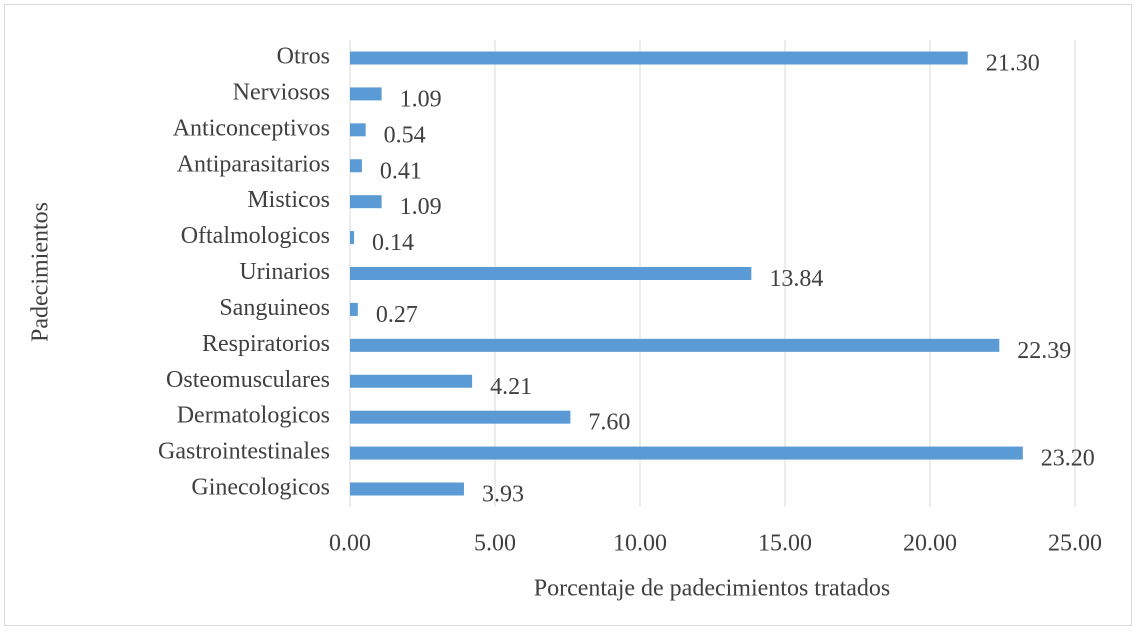 This screenshot has height=636, width=1137. What do you see at coordinates (1075, 544) in the screenshot?
I see `x-tick-label: 25.00` at bounding box center [1075, 544].